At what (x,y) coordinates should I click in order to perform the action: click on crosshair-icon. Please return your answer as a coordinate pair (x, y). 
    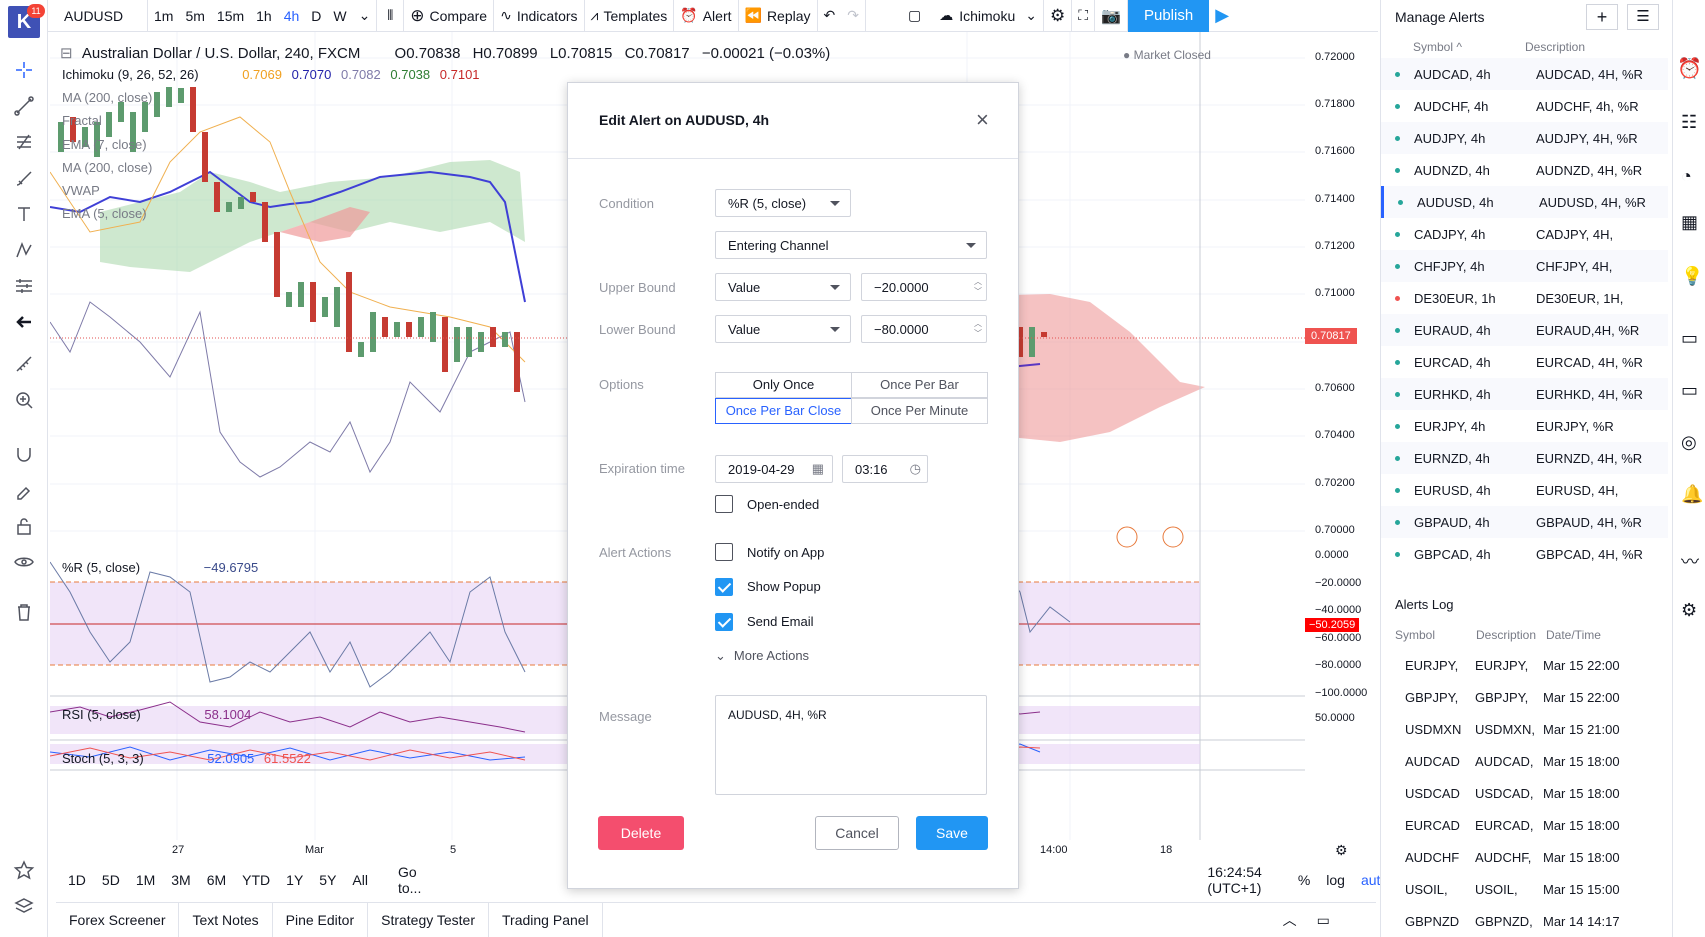
    Looking at the image, I should click on (24, 70).